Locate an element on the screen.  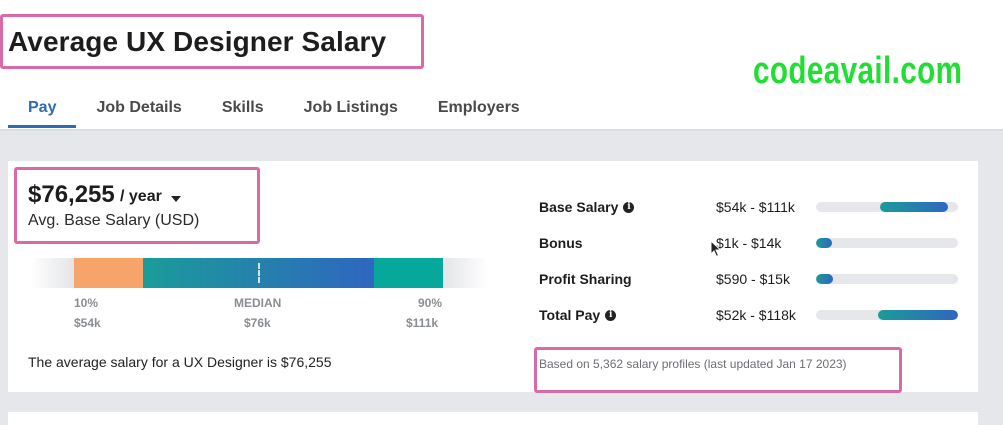
salary-caption: Avg. Base Salary (USD) is located at coordinates (114, 220).